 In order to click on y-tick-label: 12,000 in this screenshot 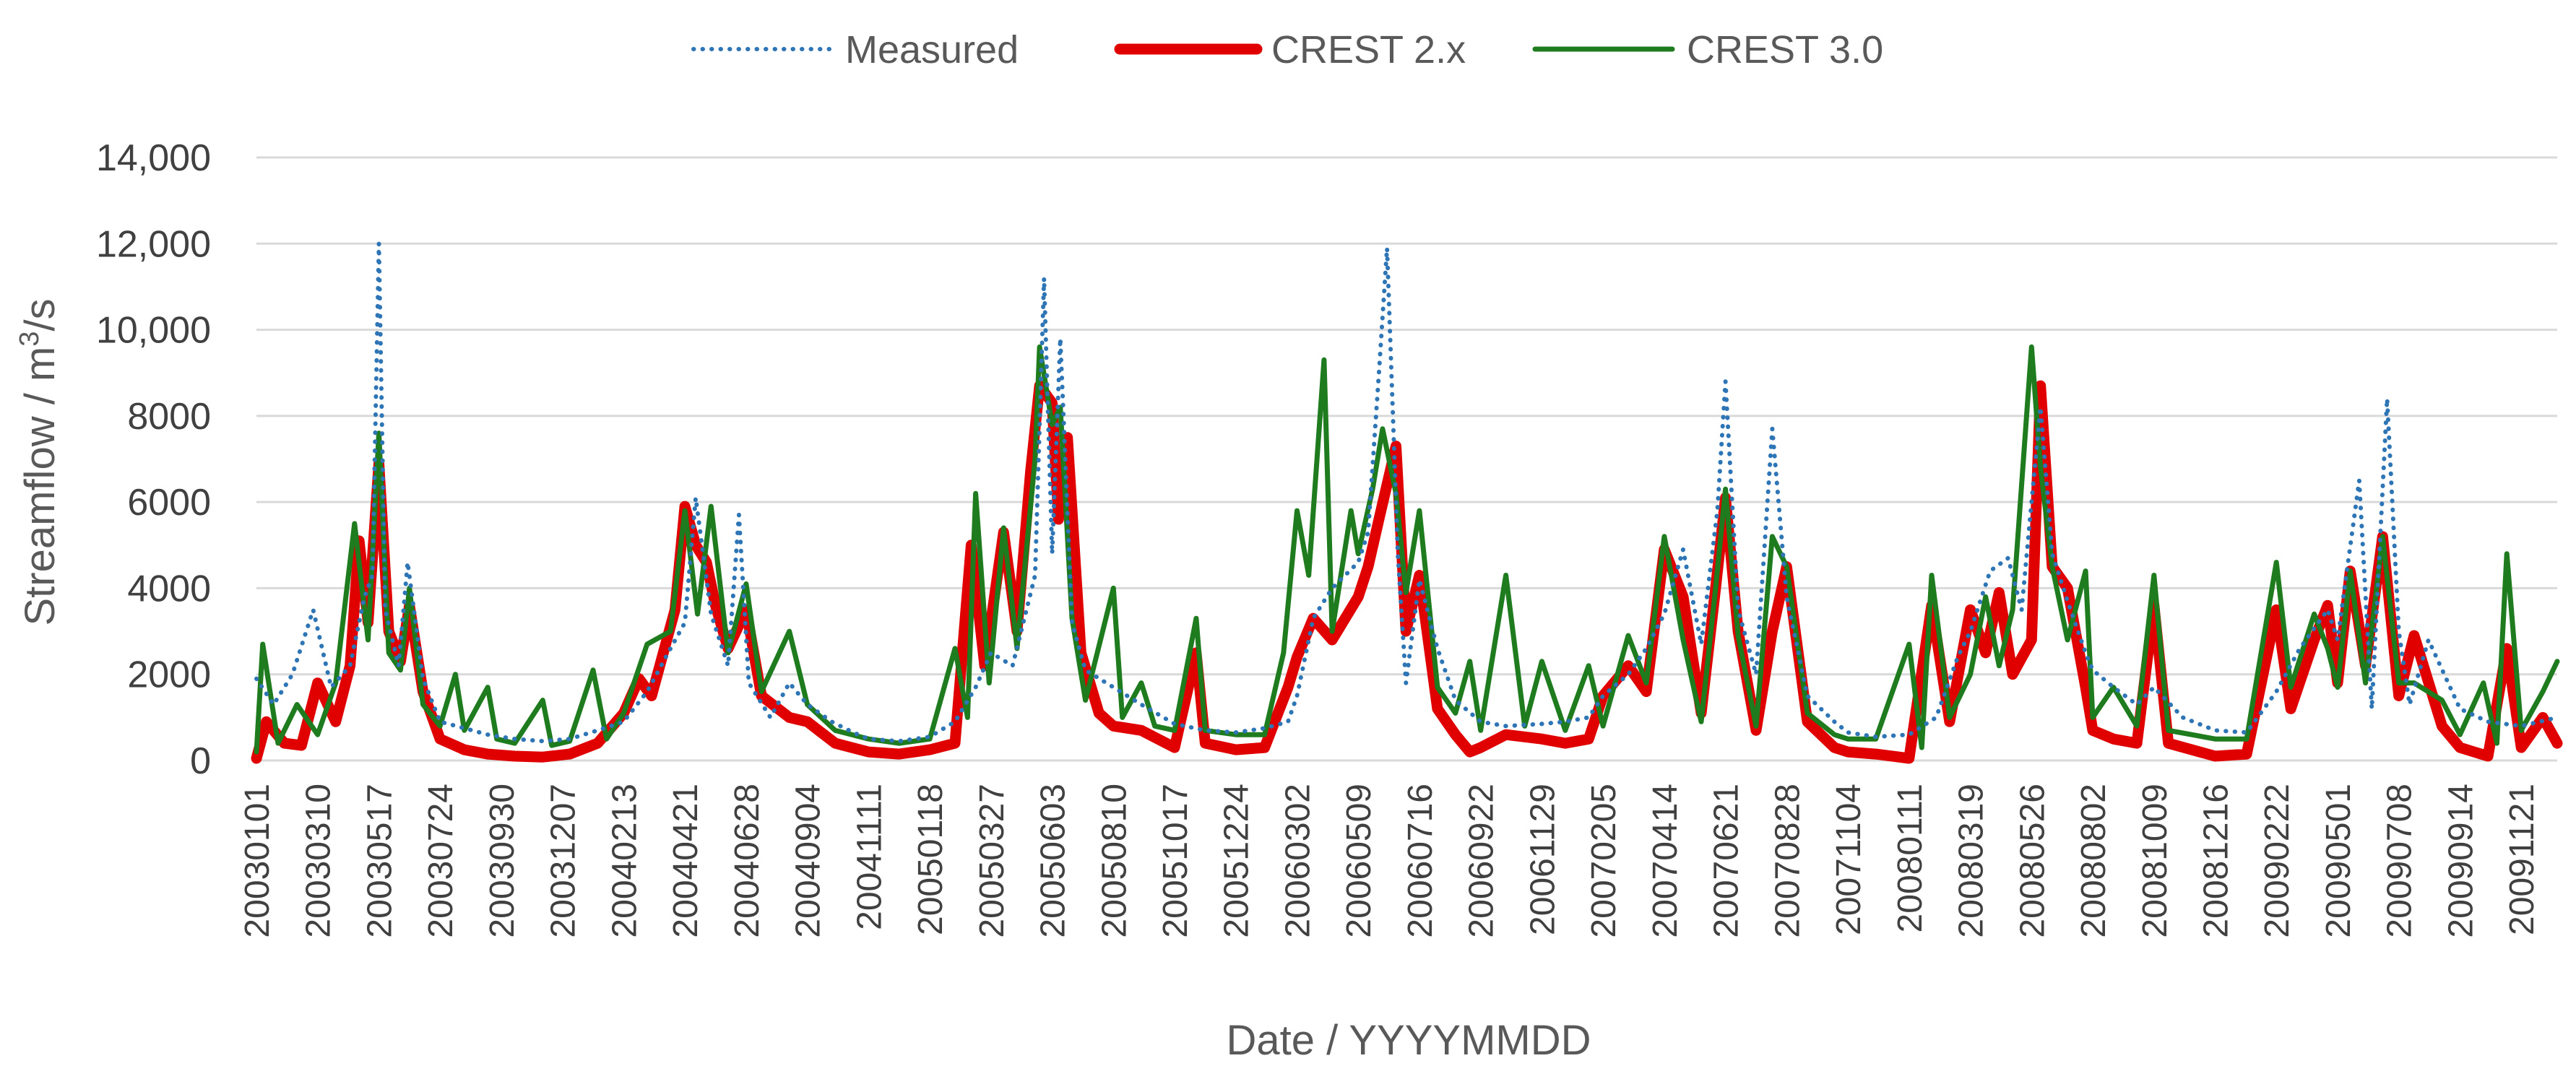, I will do `click(153, 244)`.